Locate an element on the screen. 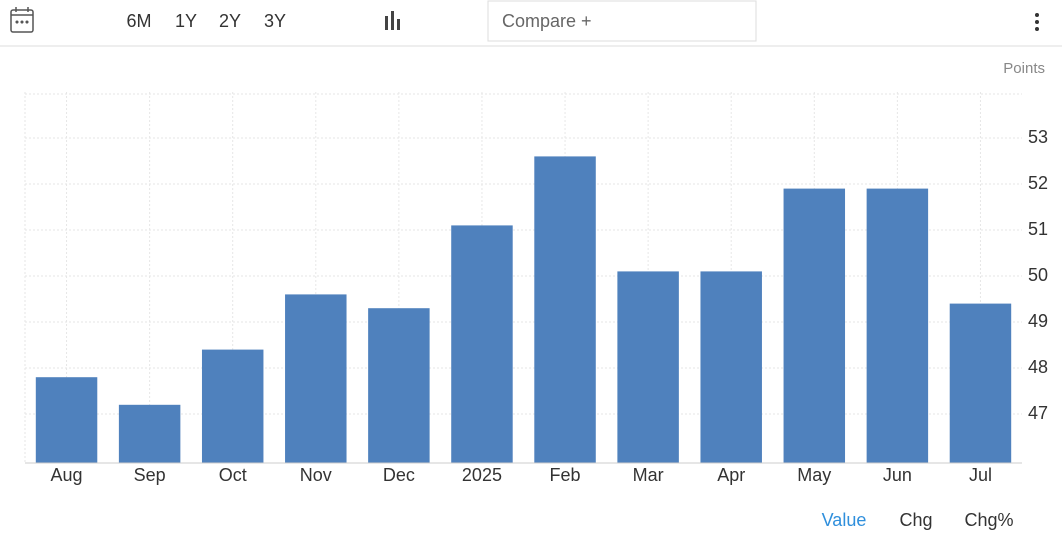  x-tick-label: Jun is located at coordinates (897, 475).